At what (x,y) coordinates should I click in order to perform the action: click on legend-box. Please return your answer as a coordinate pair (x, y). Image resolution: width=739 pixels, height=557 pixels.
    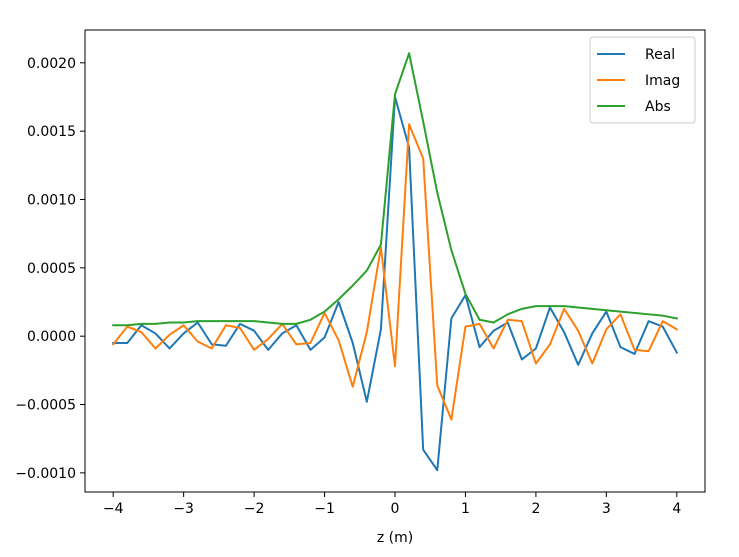
    Looking at the image, I should click on (642, 80).